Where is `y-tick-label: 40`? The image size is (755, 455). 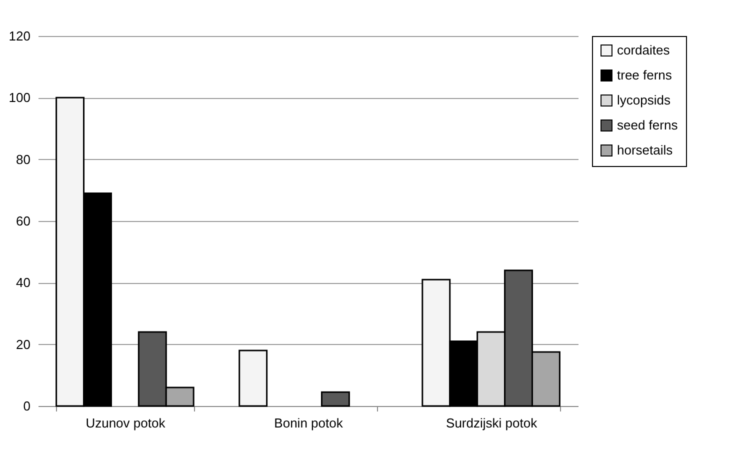 y-tick-label: 40 is located at coordinates (23, 282).